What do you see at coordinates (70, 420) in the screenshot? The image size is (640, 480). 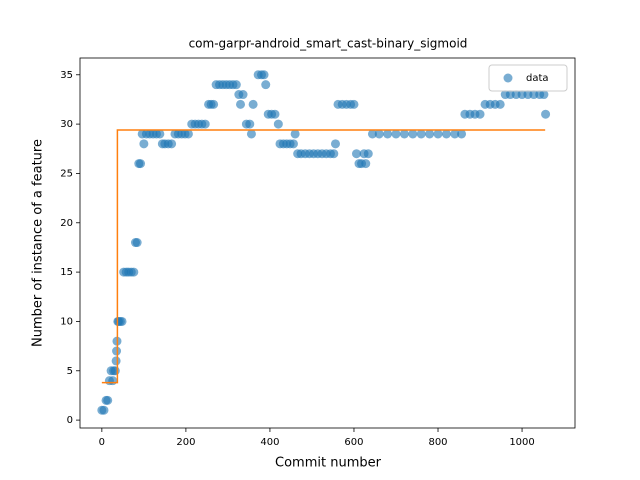 I see `y-tick-label: 0` at bounding box center [70, 420].